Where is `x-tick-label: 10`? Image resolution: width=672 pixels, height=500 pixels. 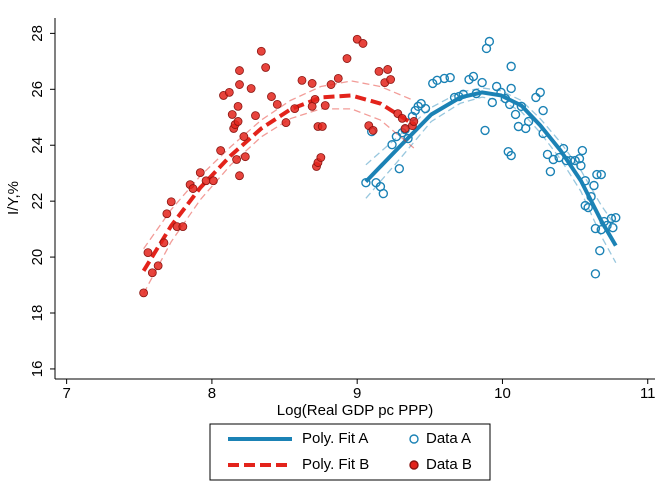 x-tick-label: 10 is located at coordinates (502, 393).